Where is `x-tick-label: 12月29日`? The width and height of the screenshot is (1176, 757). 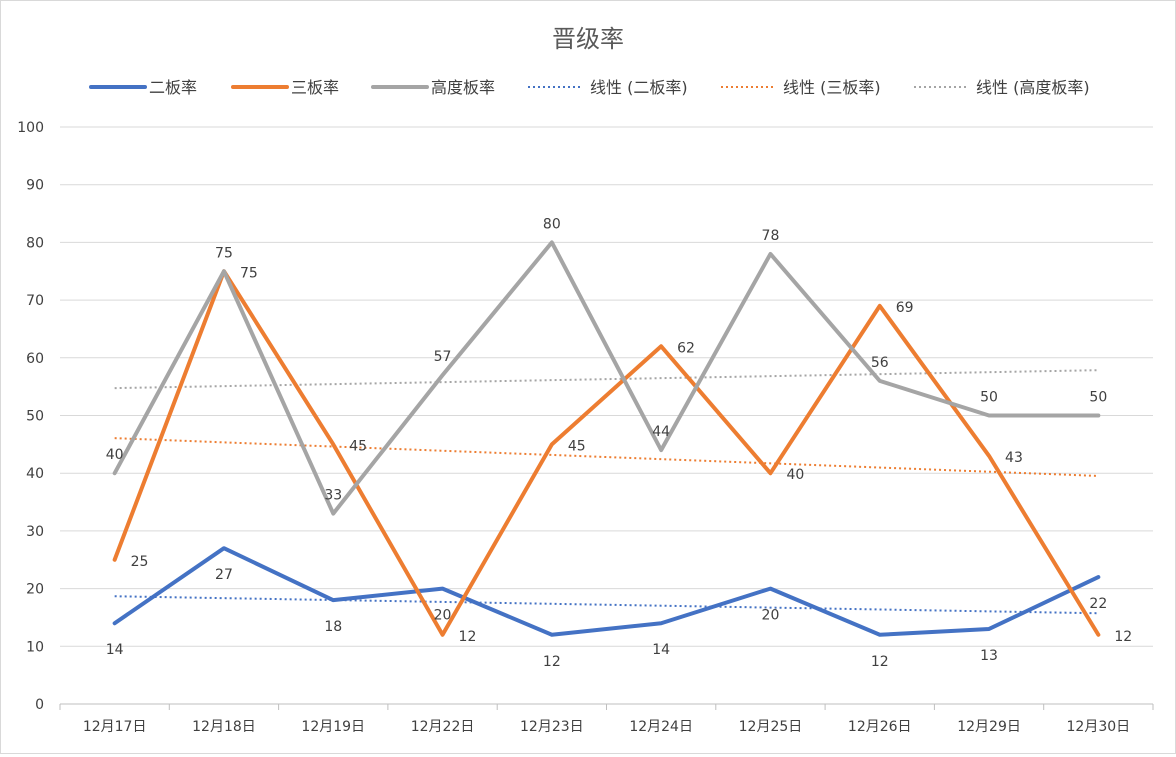
x-tick-label: 12月29日 is located at coordinates (989, 727).